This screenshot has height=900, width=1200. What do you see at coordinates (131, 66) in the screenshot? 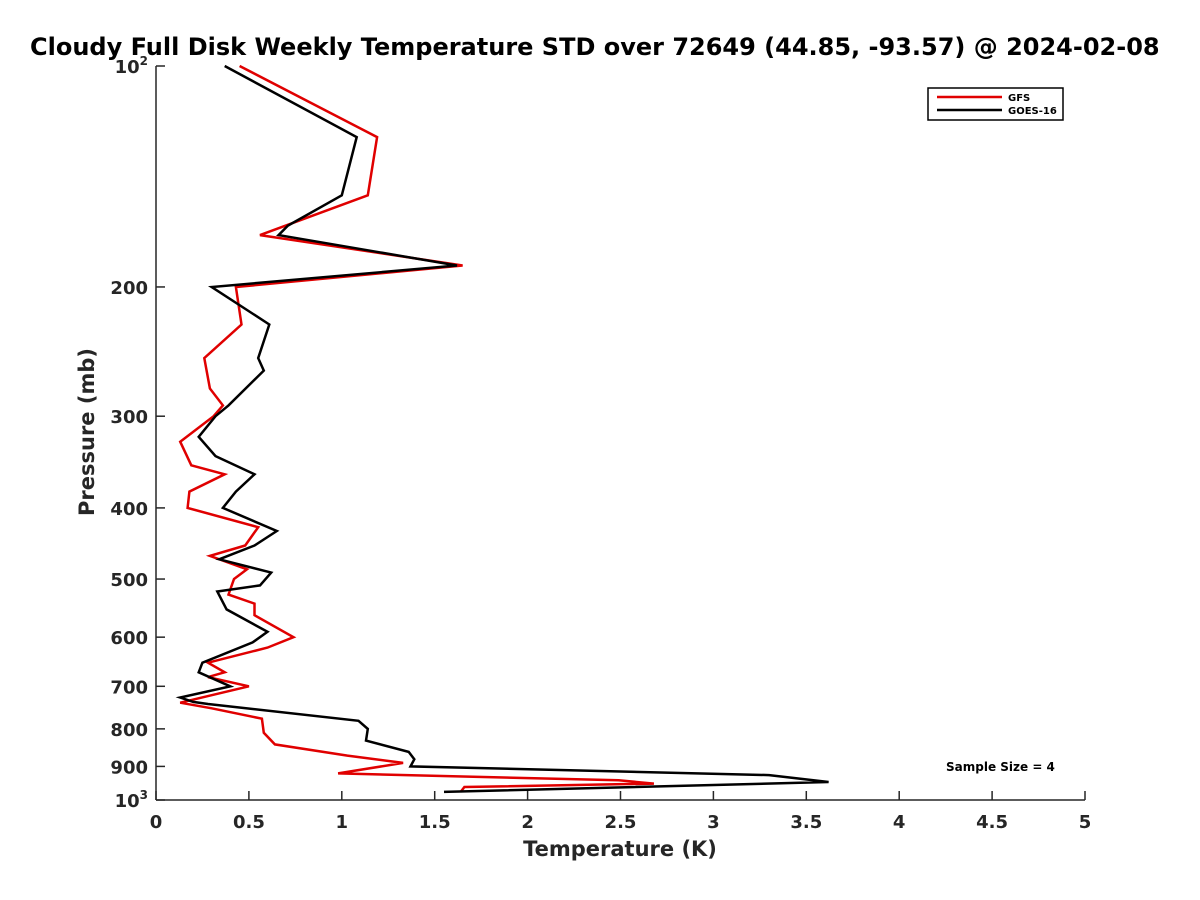
I see `y-tick-label: 10²` at bounding box center [131, 66].